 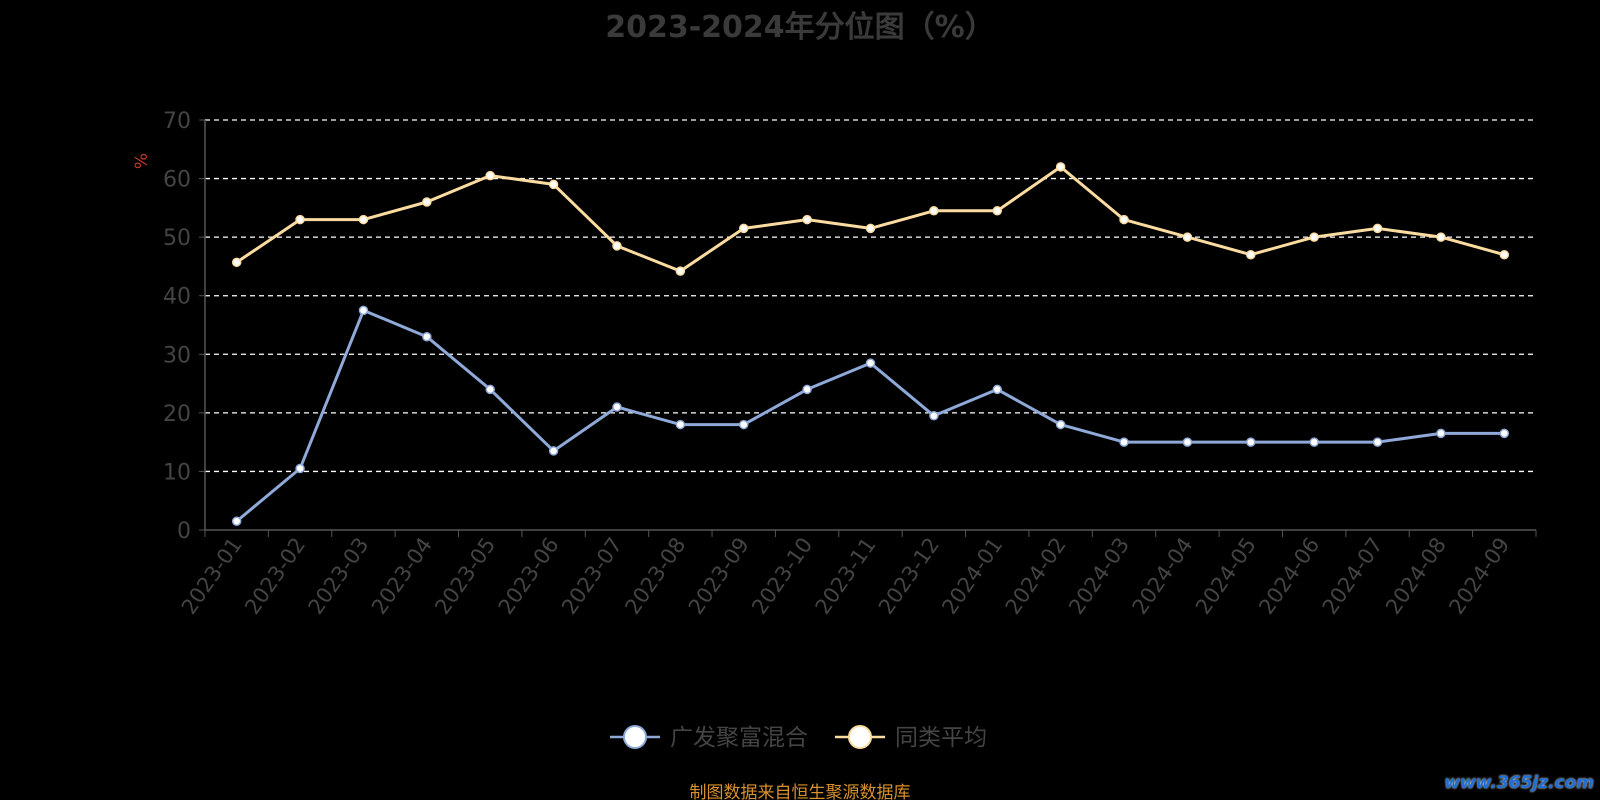 I want to click on x-tick-label: 2023-11, so click(x=846, y=576).